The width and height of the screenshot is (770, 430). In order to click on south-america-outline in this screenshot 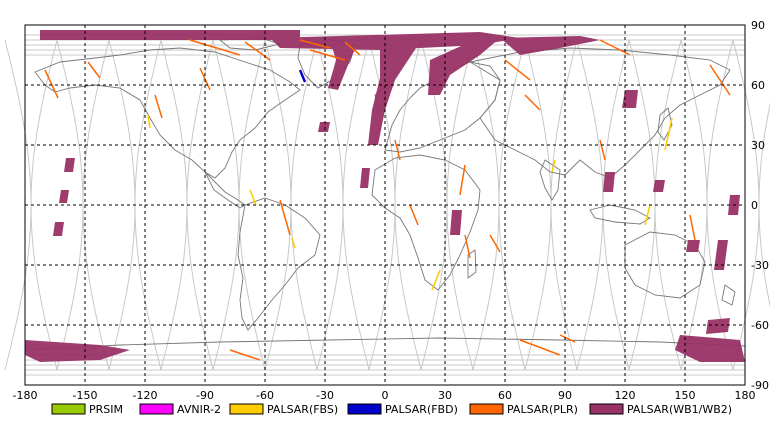, I will do `click(279, 264)`.